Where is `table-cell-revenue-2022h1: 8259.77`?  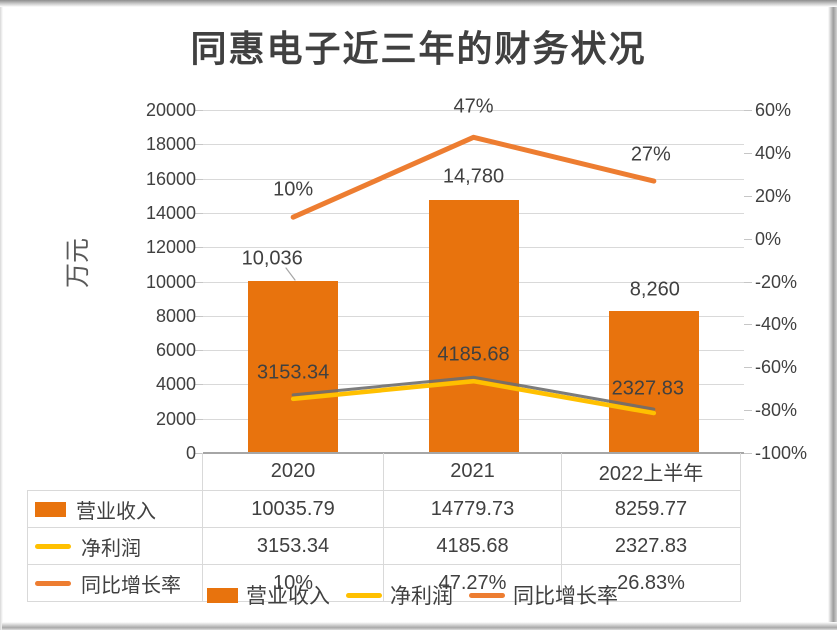
table-cell-revenue-2022h1: 8259.77 is located at coordinates (651, 509).